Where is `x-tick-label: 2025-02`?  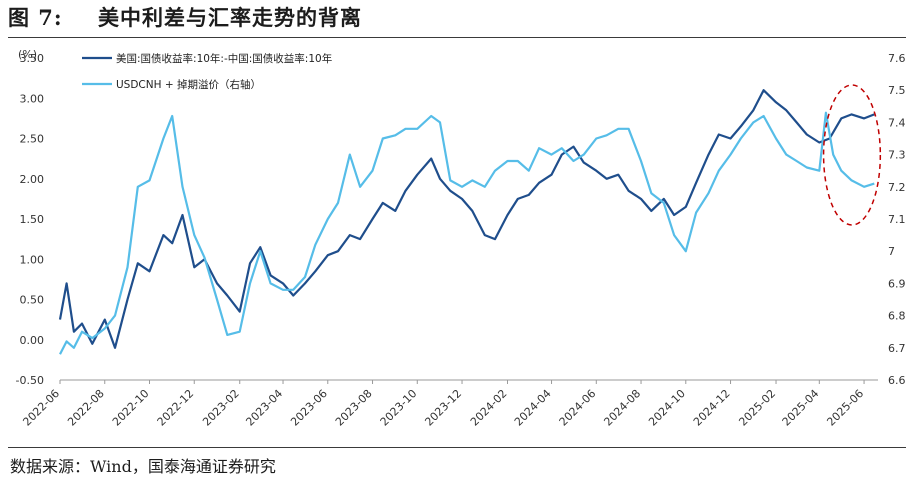
x-tick-label: 2025-02 is located at coordinates (757, 408).